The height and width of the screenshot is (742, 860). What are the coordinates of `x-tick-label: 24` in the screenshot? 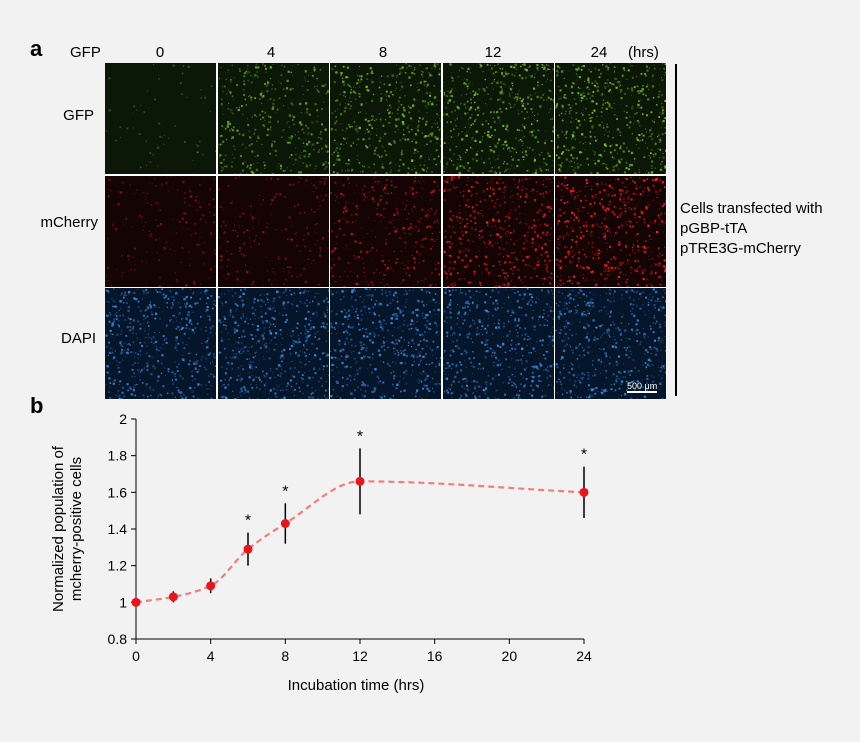 It's located at (584, 656).